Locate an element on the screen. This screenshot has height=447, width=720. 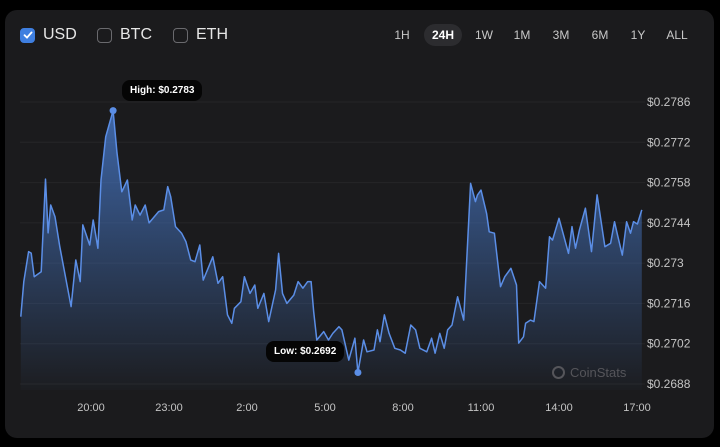
currency-label: BTC is located at coordinates (136, 34).